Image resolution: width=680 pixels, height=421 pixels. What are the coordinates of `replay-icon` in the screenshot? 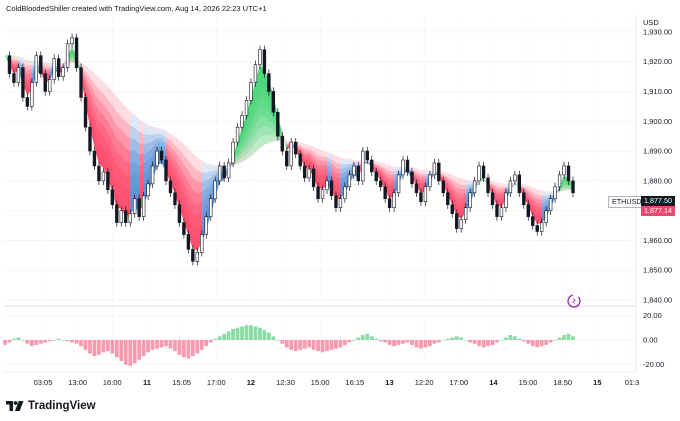 It's located at (574, 301).